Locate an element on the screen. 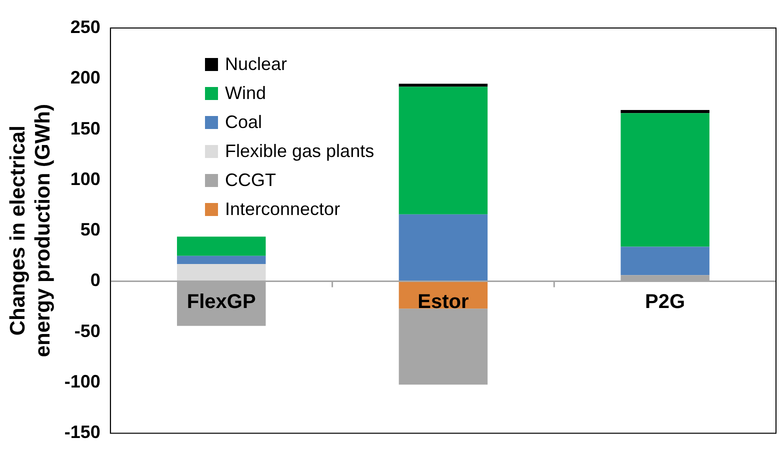 Image resolution: width=782 pixels, height=450 pixels. legend-label: Wind is located at coordinates (245, 93).